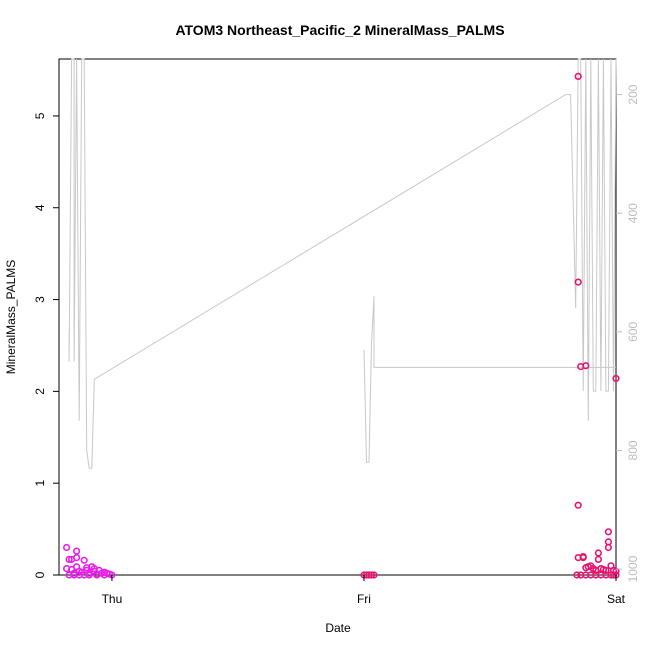 Image resolution: width=650 pixels, height=650 pixels. What do you see at coordinates (633, 213) in the screenshot?
I see `y-right-tick-label: 400` at bounding box center [633, 213].